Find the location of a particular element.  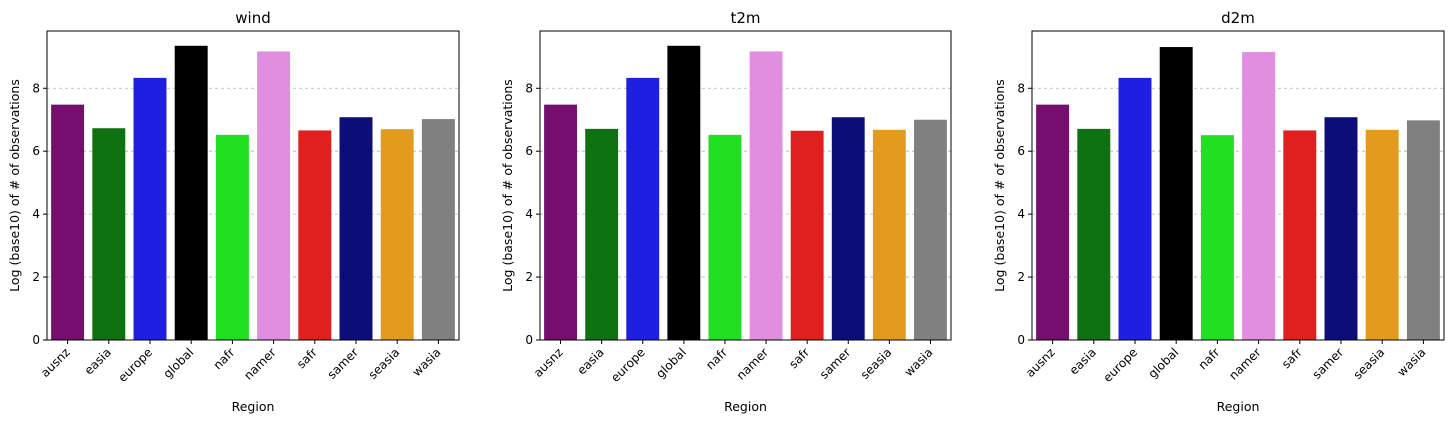

chart-title: wind is located at coordinates (252, 18).